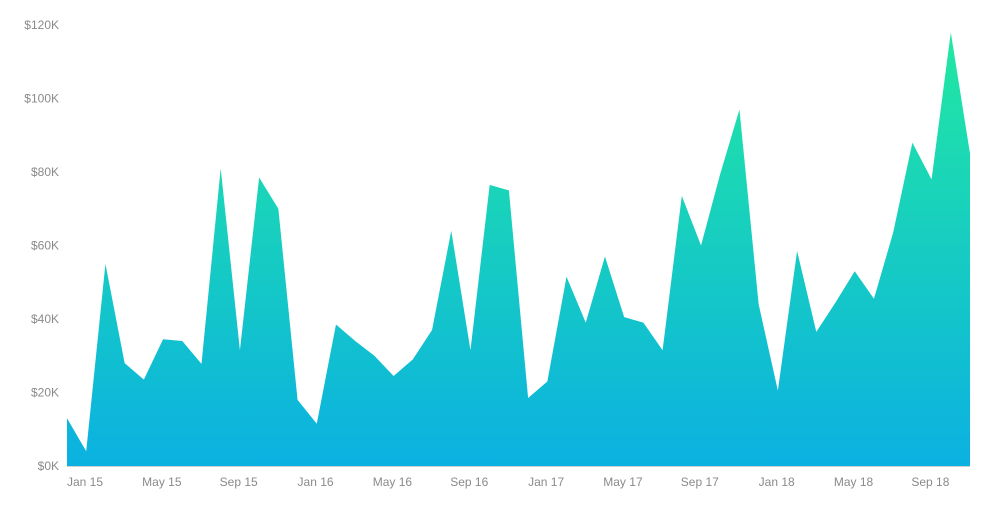  What do you see at coordinates (45, 172) in the screenshot?
I see `y-tick-label: $80K` at bounding box center [45, 172].